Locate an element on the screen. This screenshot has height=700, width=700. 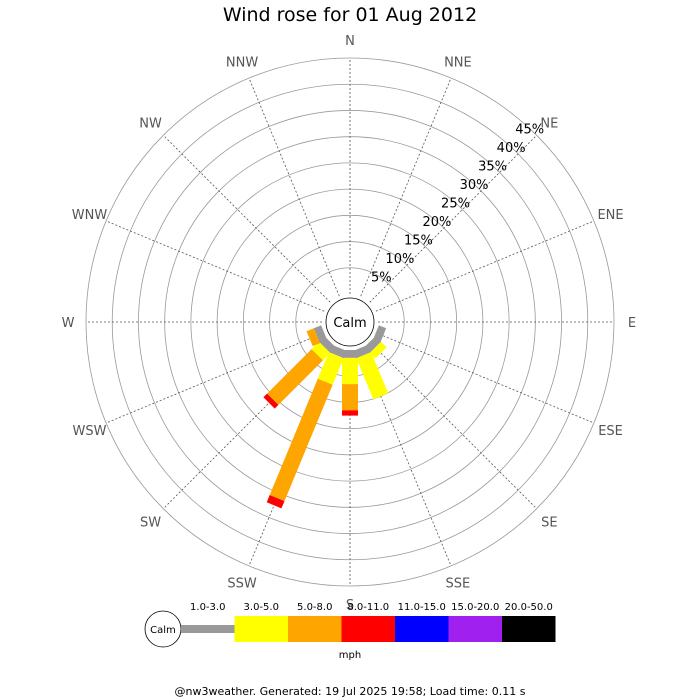
legend-label-15.0-20.0: 15.0-20.0 is located at coordinates (475, 607).